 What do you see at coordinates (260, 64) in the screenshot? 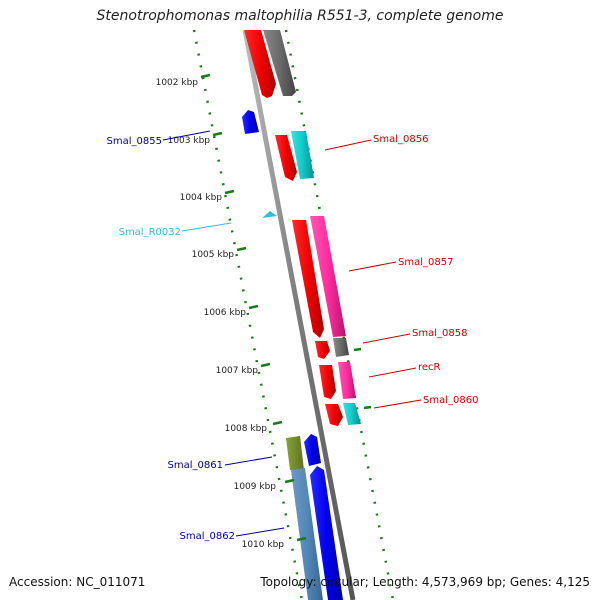
I see `gene-arrow-forward-top` at bounding box center [260, 64].